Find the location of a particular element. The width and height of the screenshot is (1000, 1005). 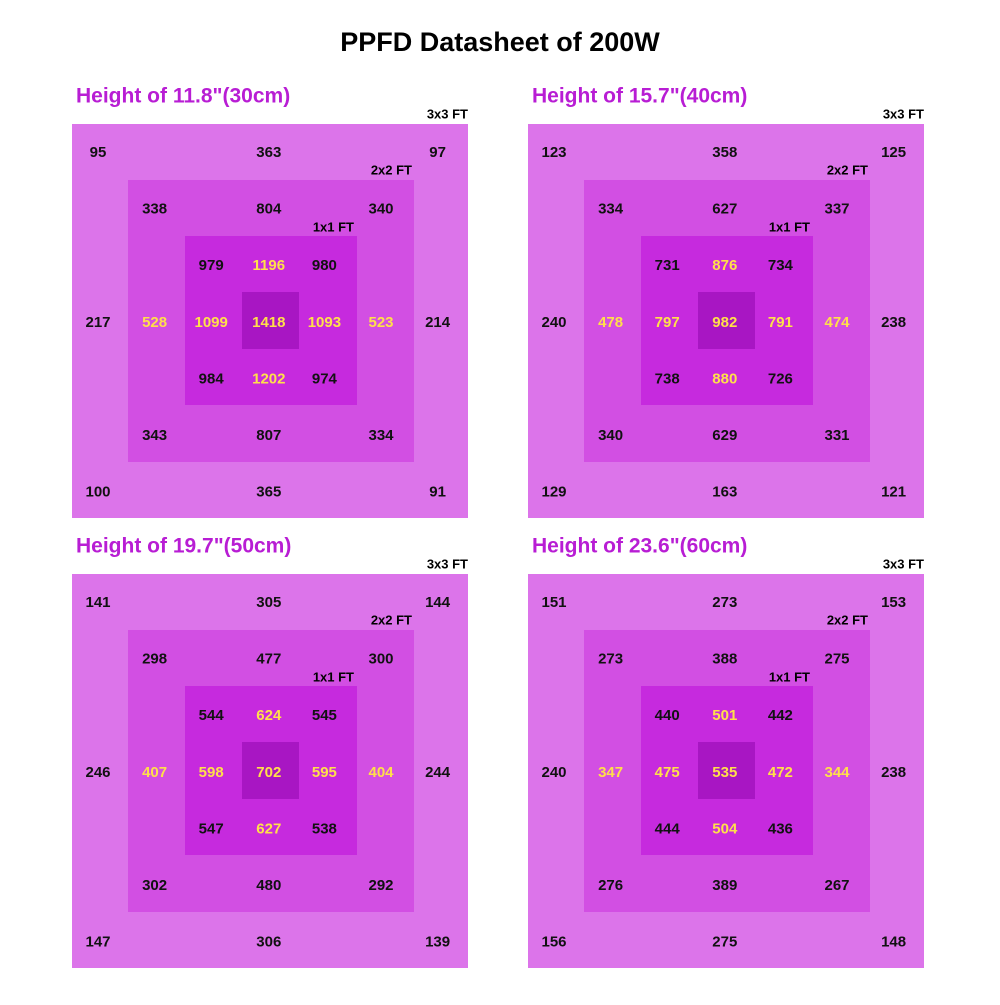

ppfd-value: 365 is located at coordinates (268, 492).